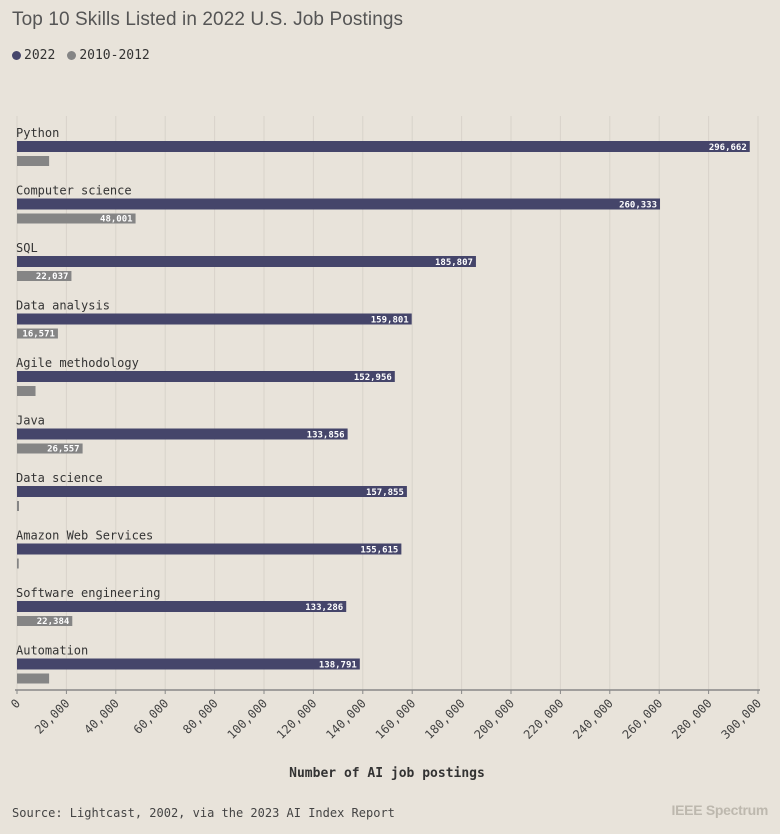  What do you see at coordinates (593, 719) in the screenshot?
I see `x-tick-label: 240,000` at bounding box center [593, 719].